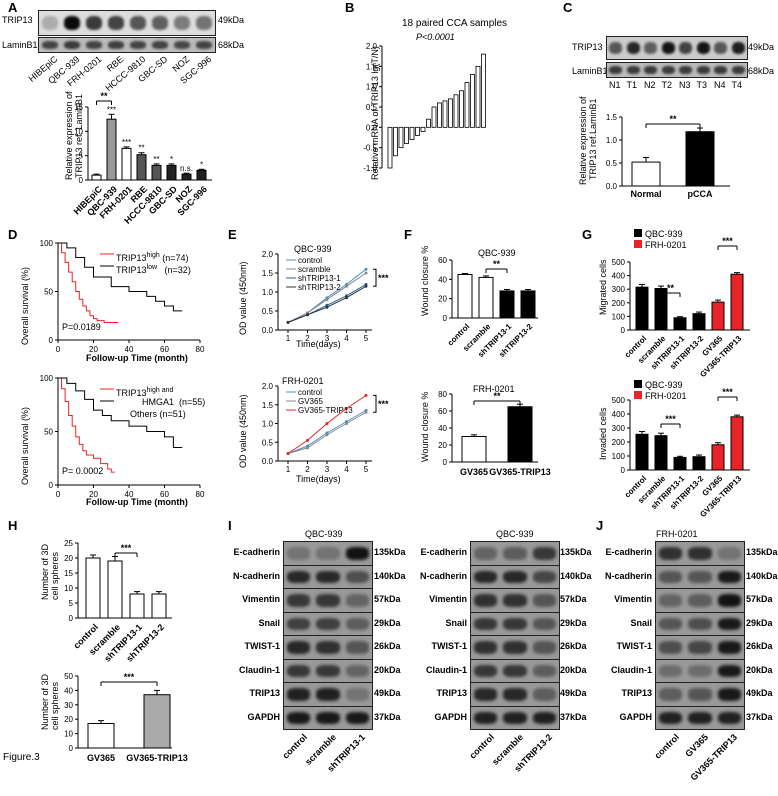 The image size is (778, 796). What do you see at coordinates (310, 260) in the screenshot?
I see `e-top-legend-label: control` at bounding box center [310, 260].